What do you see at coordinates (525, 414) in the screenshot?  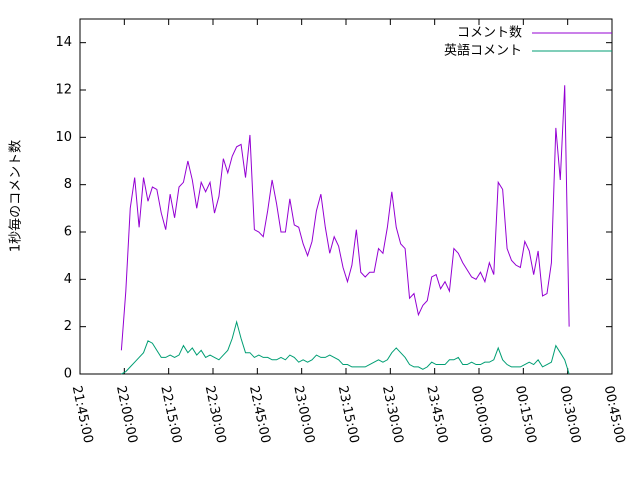 I see `x-tick-label: 00:15:00` at bounding box center [525, 414].